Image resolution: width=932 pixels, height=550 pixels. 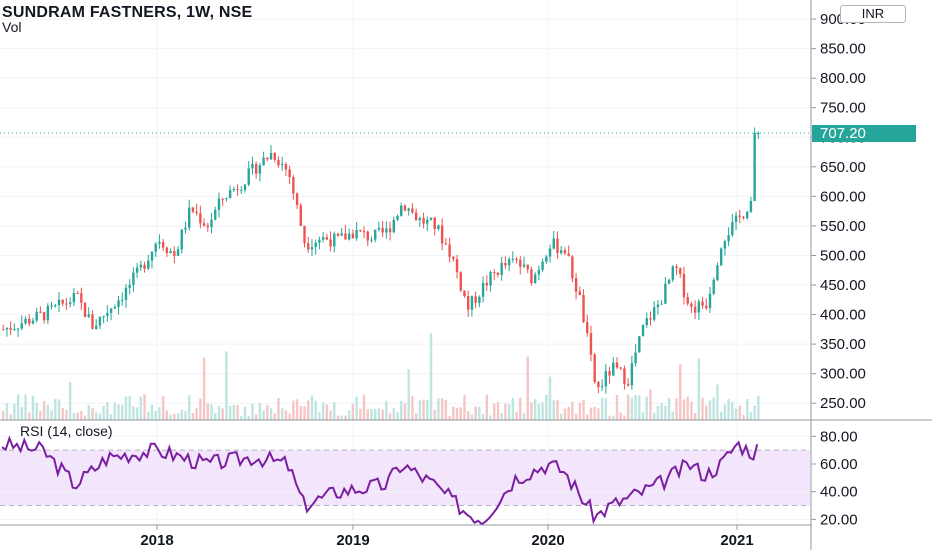 I want to click on symbol-title: SUNDRAM FASTNERS, 1W, NSE, so click(x=127, y=12).